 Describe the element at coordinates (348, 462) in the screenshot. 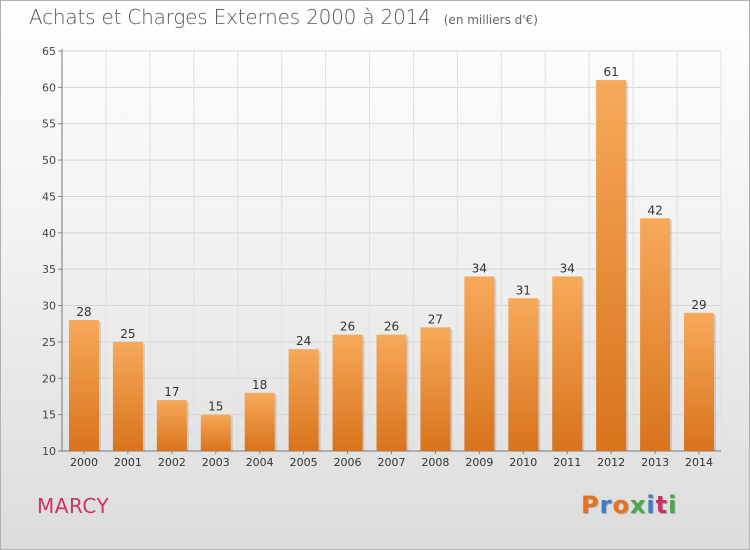

I see `x-tick-label: 2006` at that location.